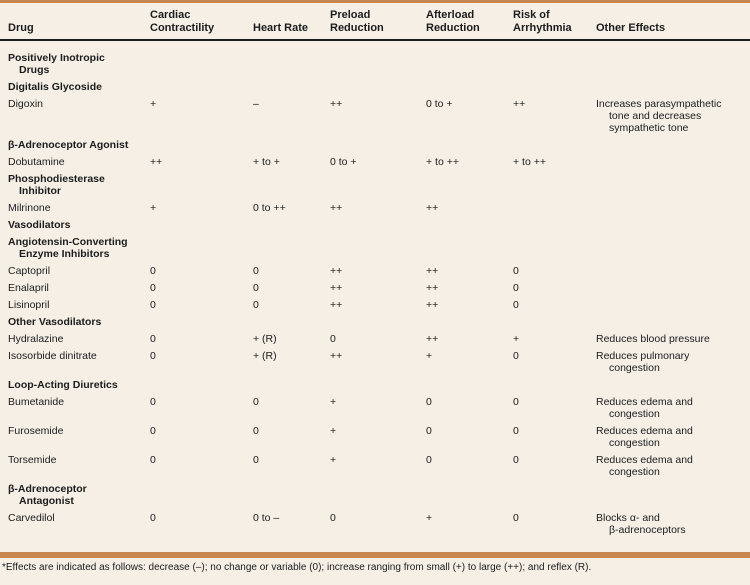 The width and height of the screenshot is (750, 585). What do you see at coordinates (52, 356) in the screenshot?
I see `drug-name: Isosorbide dinitrate` at bounding box center [52, 356].